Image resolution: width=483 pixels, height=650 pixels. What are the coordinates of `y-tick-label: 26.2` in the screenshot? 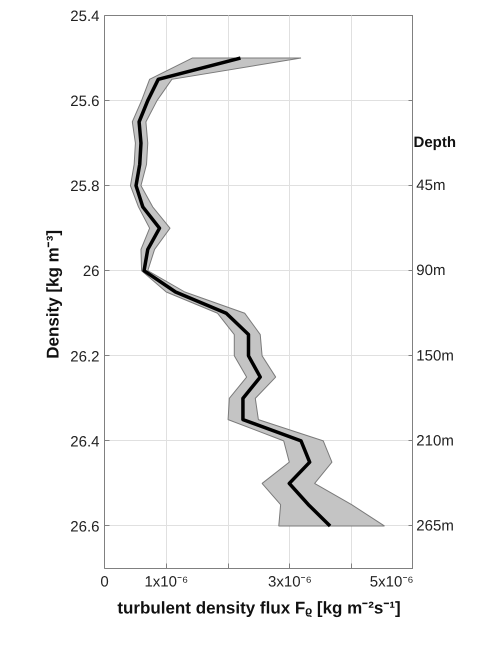 It's located at (85, 357).